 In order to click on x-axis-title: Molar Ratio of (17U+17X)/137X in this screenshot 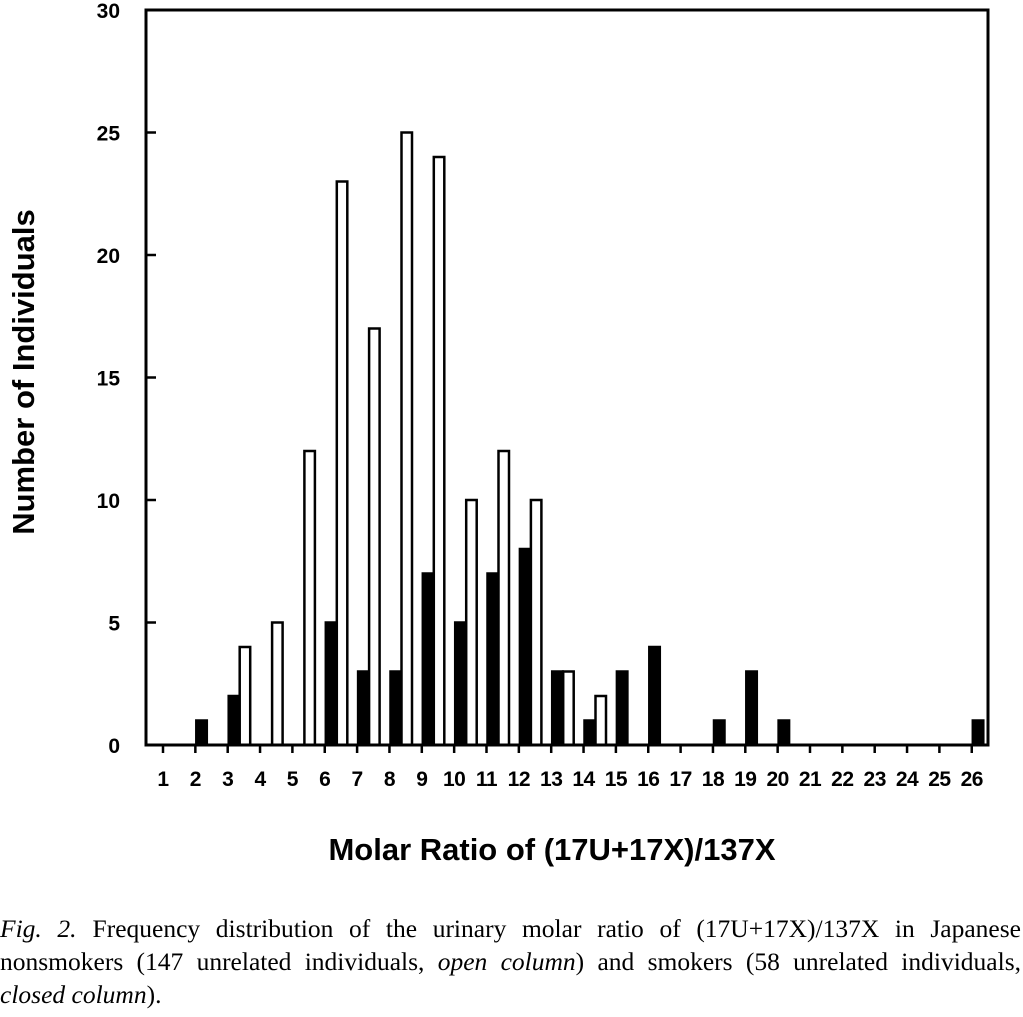, I will do `click(551, 849)`.